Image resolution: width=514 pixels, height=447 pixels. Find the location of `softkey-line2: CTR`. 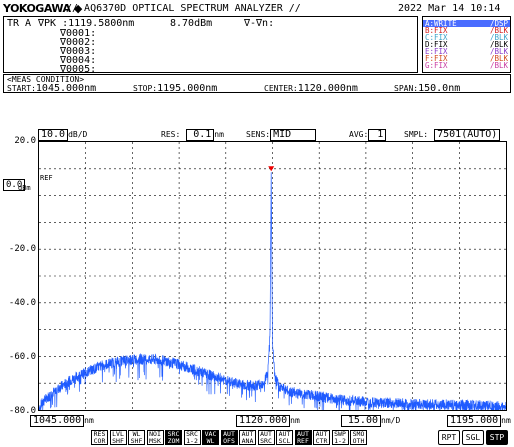

softkey-line2: CTR is located at coordinates (321, 441).